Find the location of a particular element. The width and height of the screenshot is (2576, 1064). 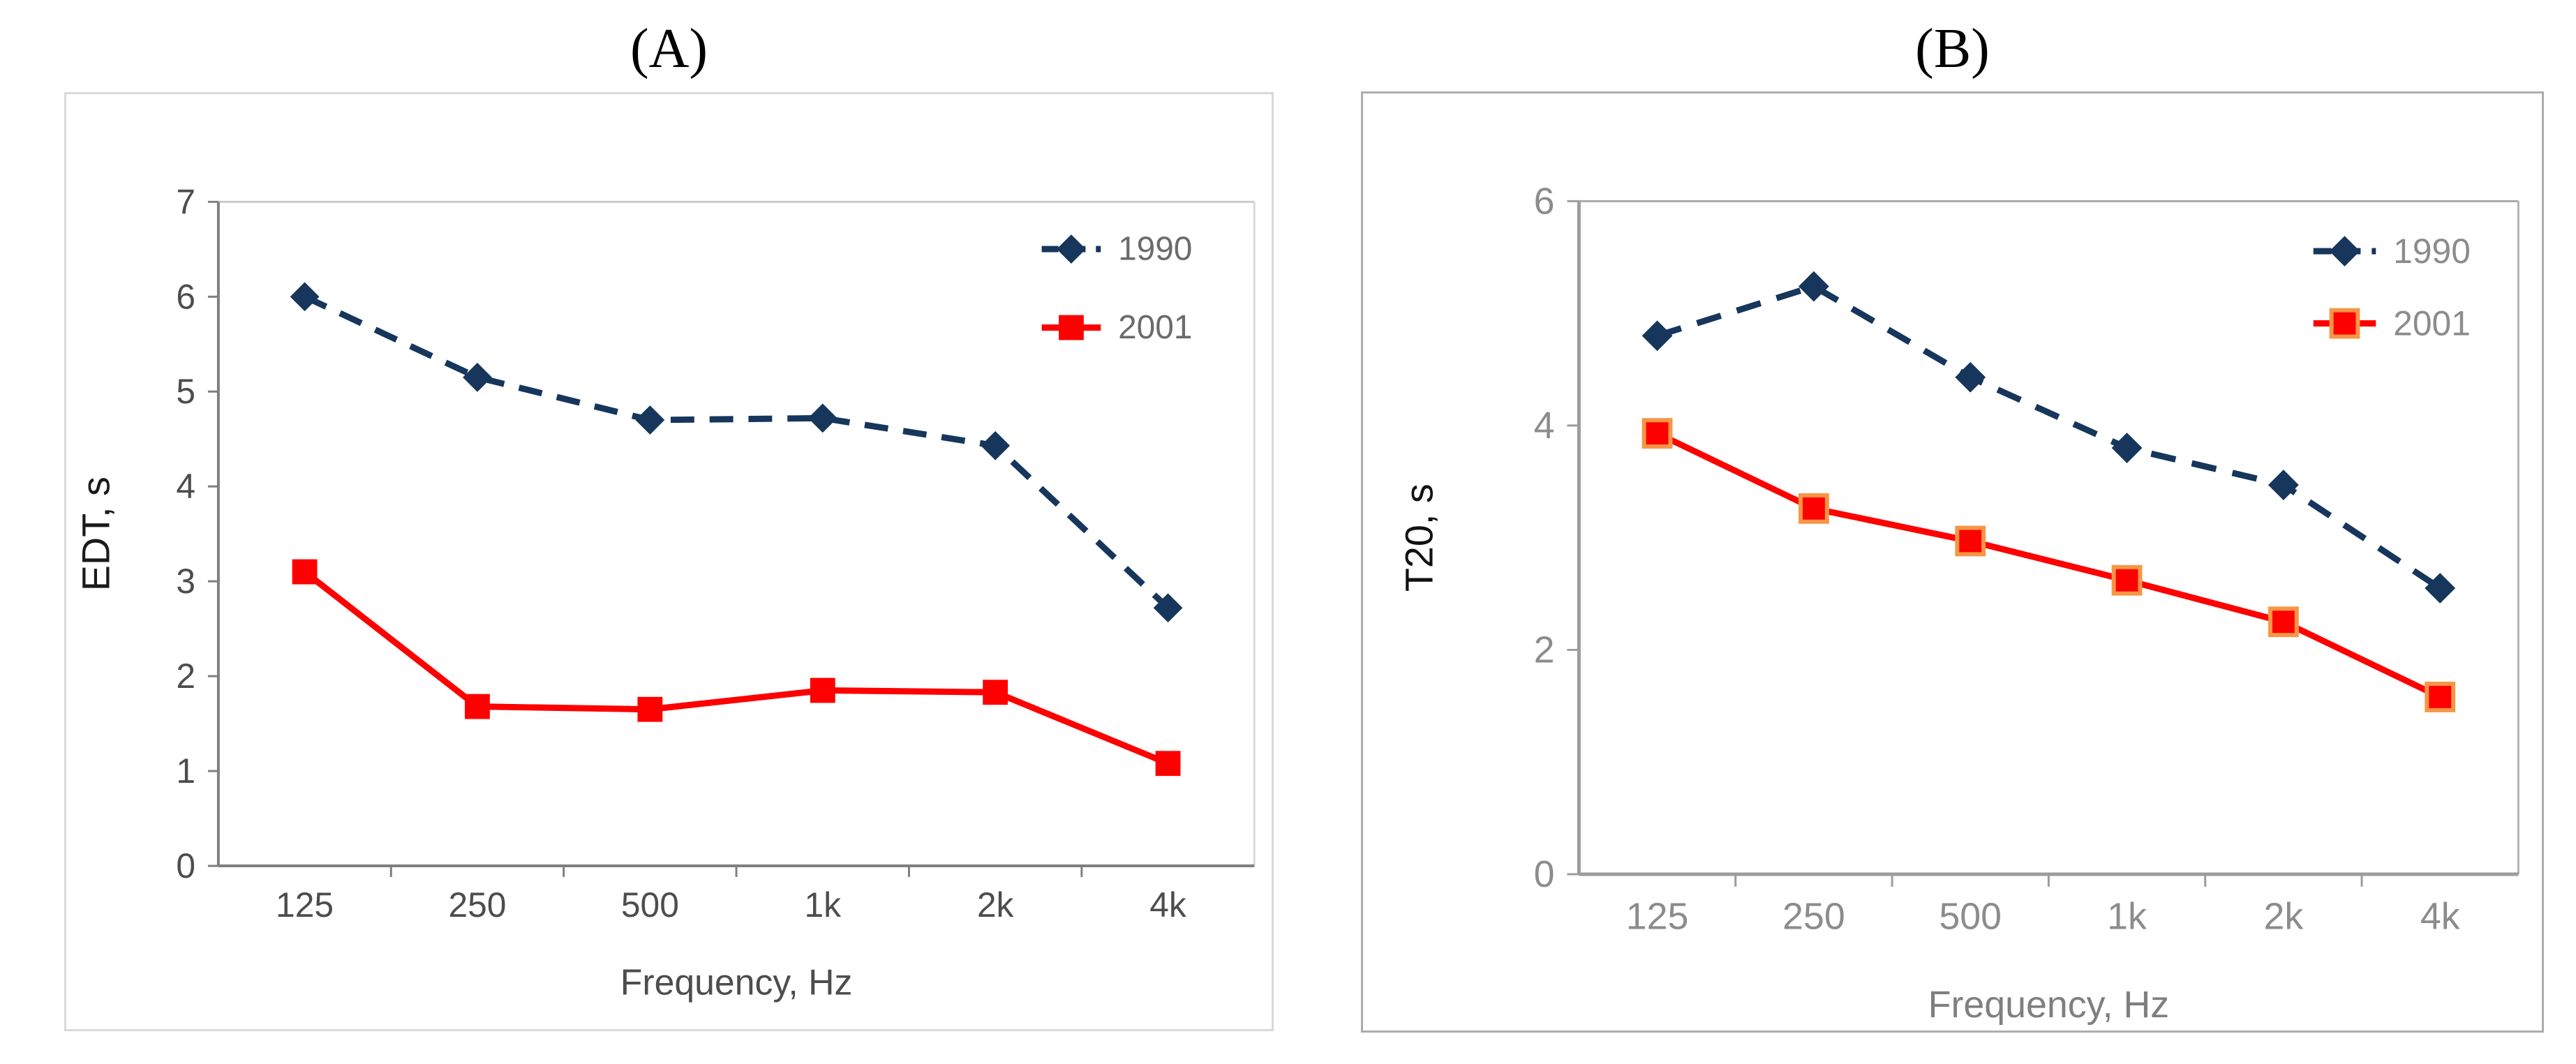

y-axis-title: EDT, s is located at coordinates (96, 534).